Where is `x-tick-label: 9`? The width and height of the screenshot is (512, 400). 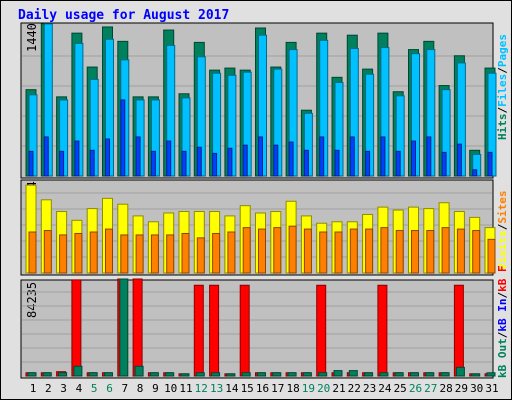
x-tick-label: 9 is located at coordinates (155, 388).